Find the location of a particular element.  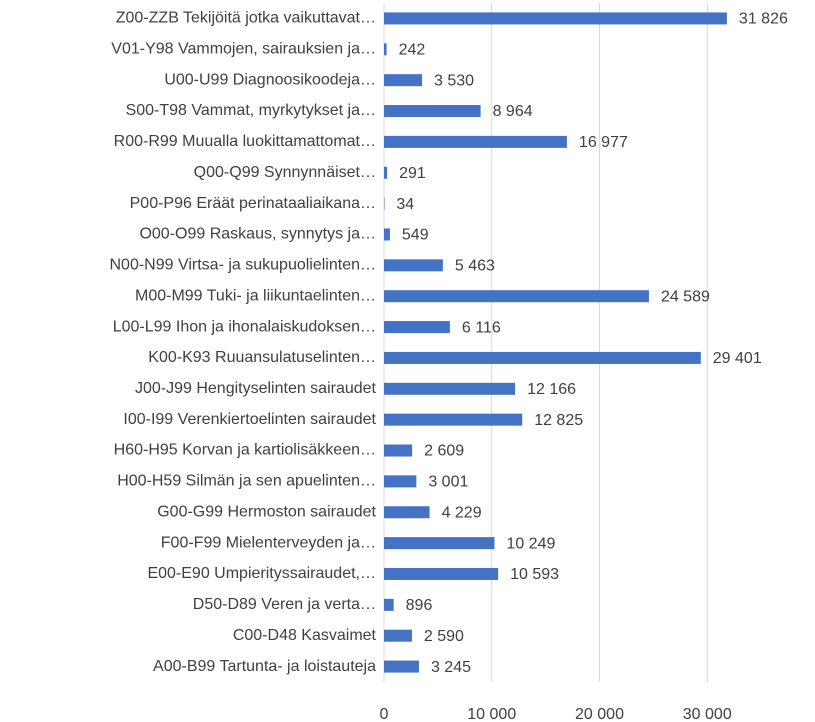

y-tick-label: A00-B99 Tartunta- ja loistauteja is located at coordinates (264, 666).